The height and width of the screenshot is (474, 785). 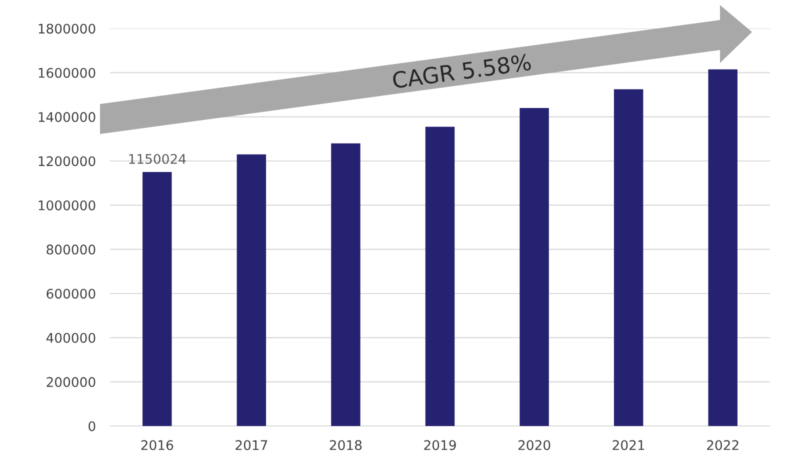 What do you see at coordinates (252, 445) in the screenshot?
I see `x-tick-label: 2017` at bounding box center [252, 445].